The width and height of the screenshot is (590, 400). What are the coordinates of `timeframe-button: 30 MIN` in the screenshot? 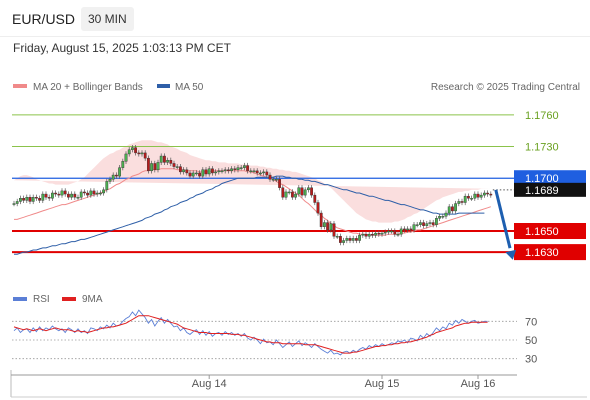 It's located at (107, 19).